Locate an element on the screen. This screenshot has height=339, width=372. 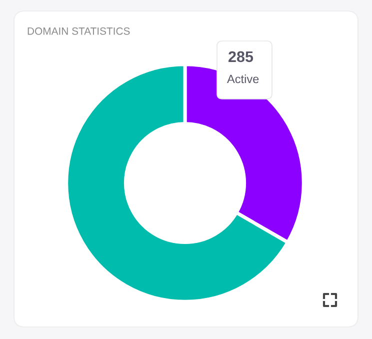
chart-title: DOMAIN STATISTICS is located at coordinates (79, 31).